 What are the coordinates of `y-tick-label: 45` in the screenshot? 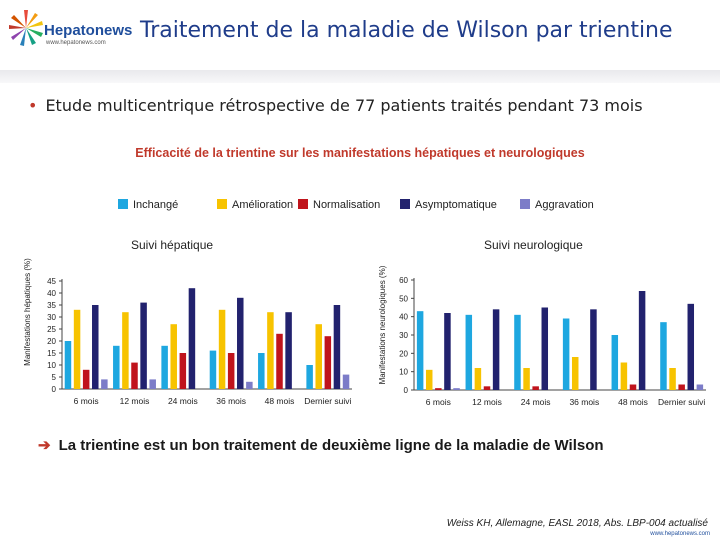 It's located at (51, 281).